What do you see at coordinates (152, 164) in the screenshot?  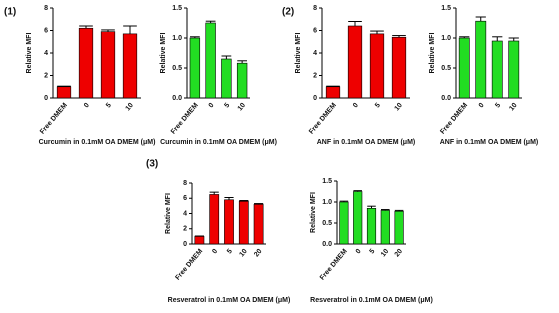 I see `panel-label: (3)` at bounding box center [152, 164].